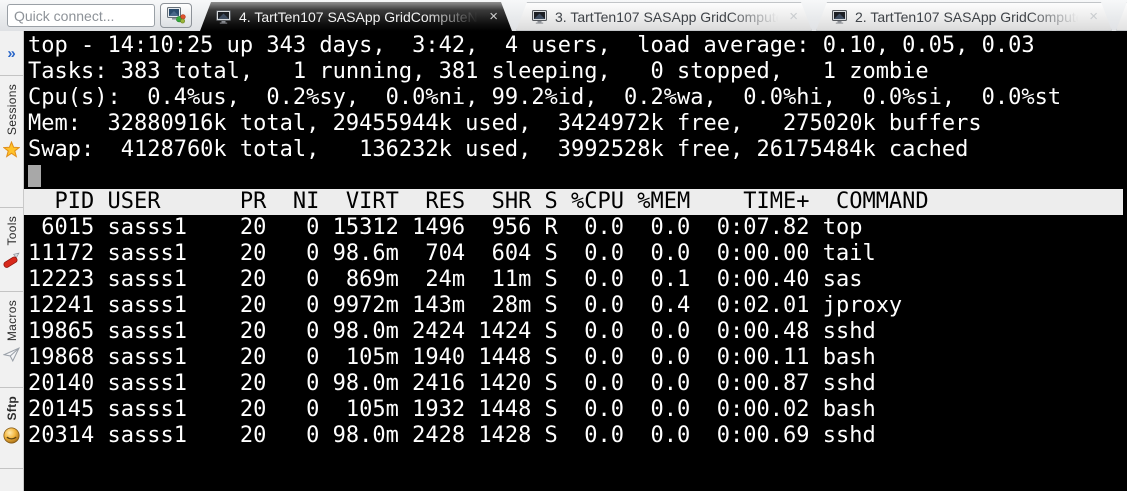 The image size is (1127, 491). I want to click on sidebar-item-sessions: Sessions, so click(11, 141).